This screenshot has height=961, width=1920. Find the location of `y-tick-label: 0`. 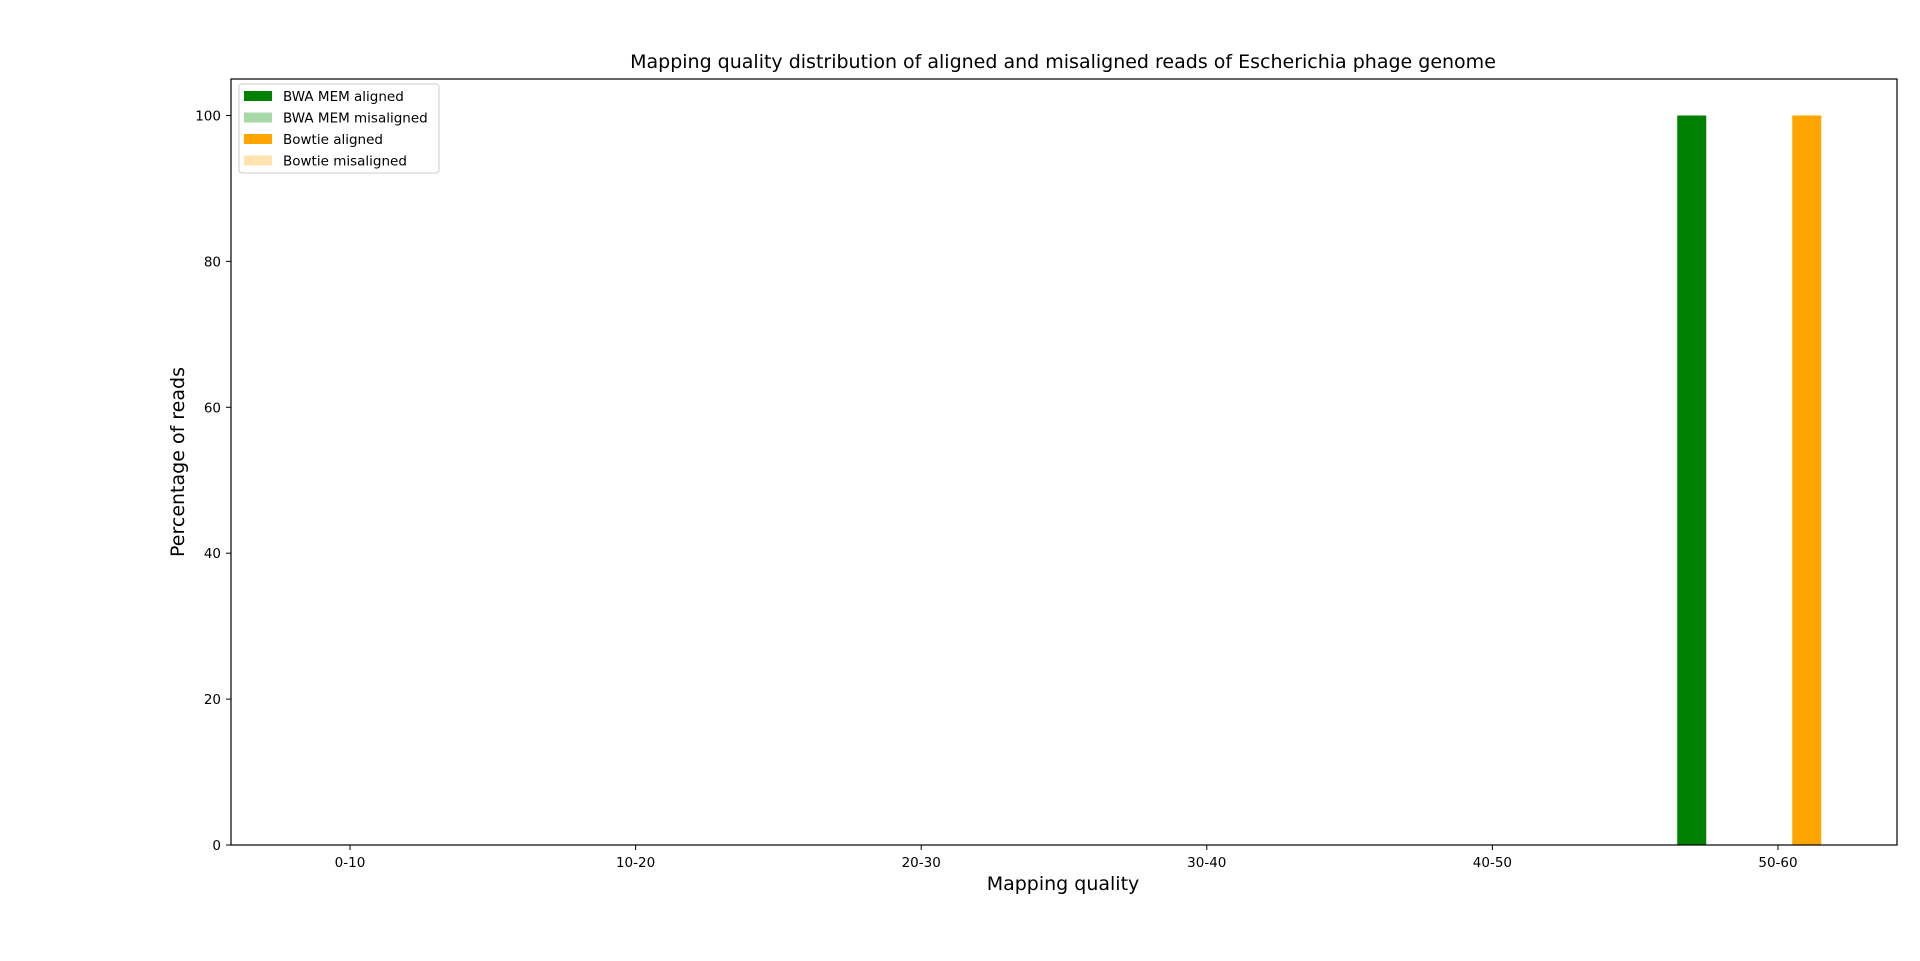

y-tick-label: 0 is located at coordinates (216, 846).